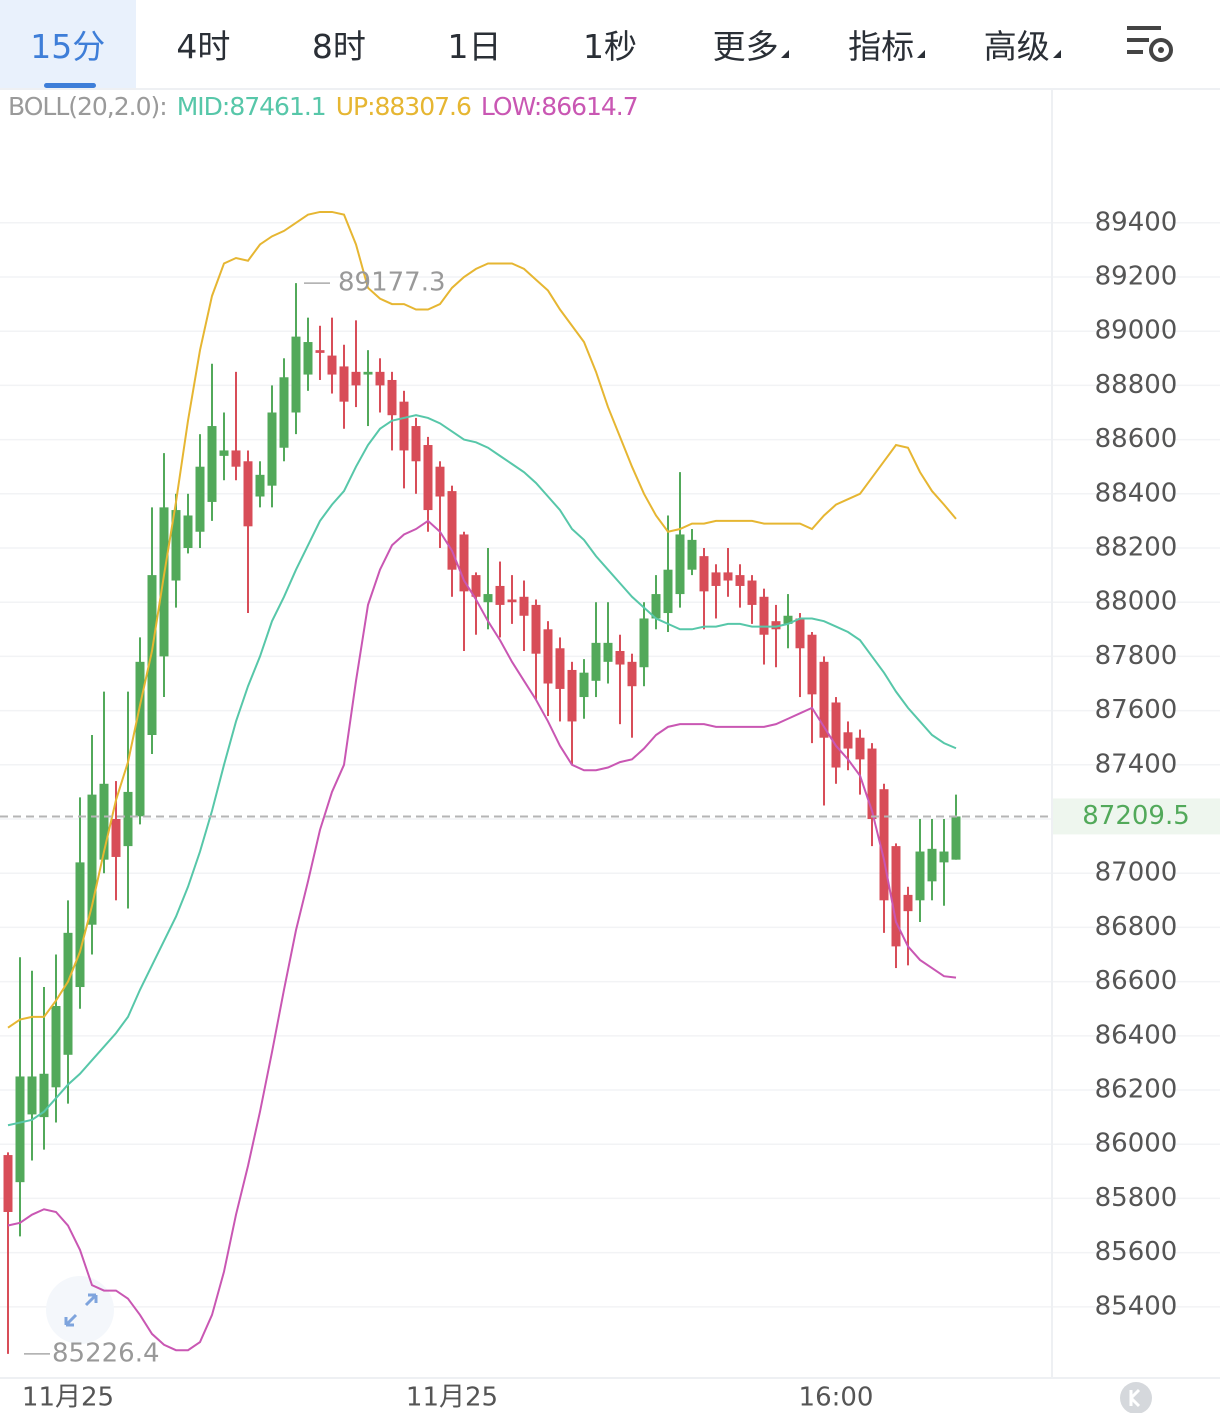 The image size is (1220, 1413). Describe the element at coordinates (88, 106) in the screenshot. I see `indicator-label: BOLL(20,2.0):` at that location.